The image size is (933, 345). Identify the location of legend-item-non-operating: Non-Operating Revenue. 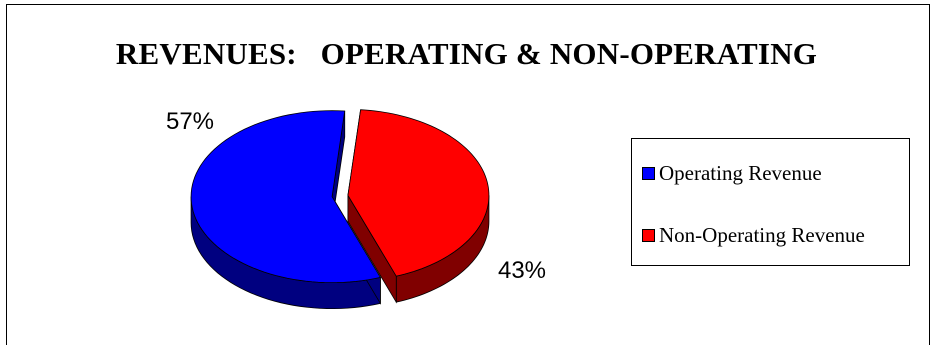
(753, 235).